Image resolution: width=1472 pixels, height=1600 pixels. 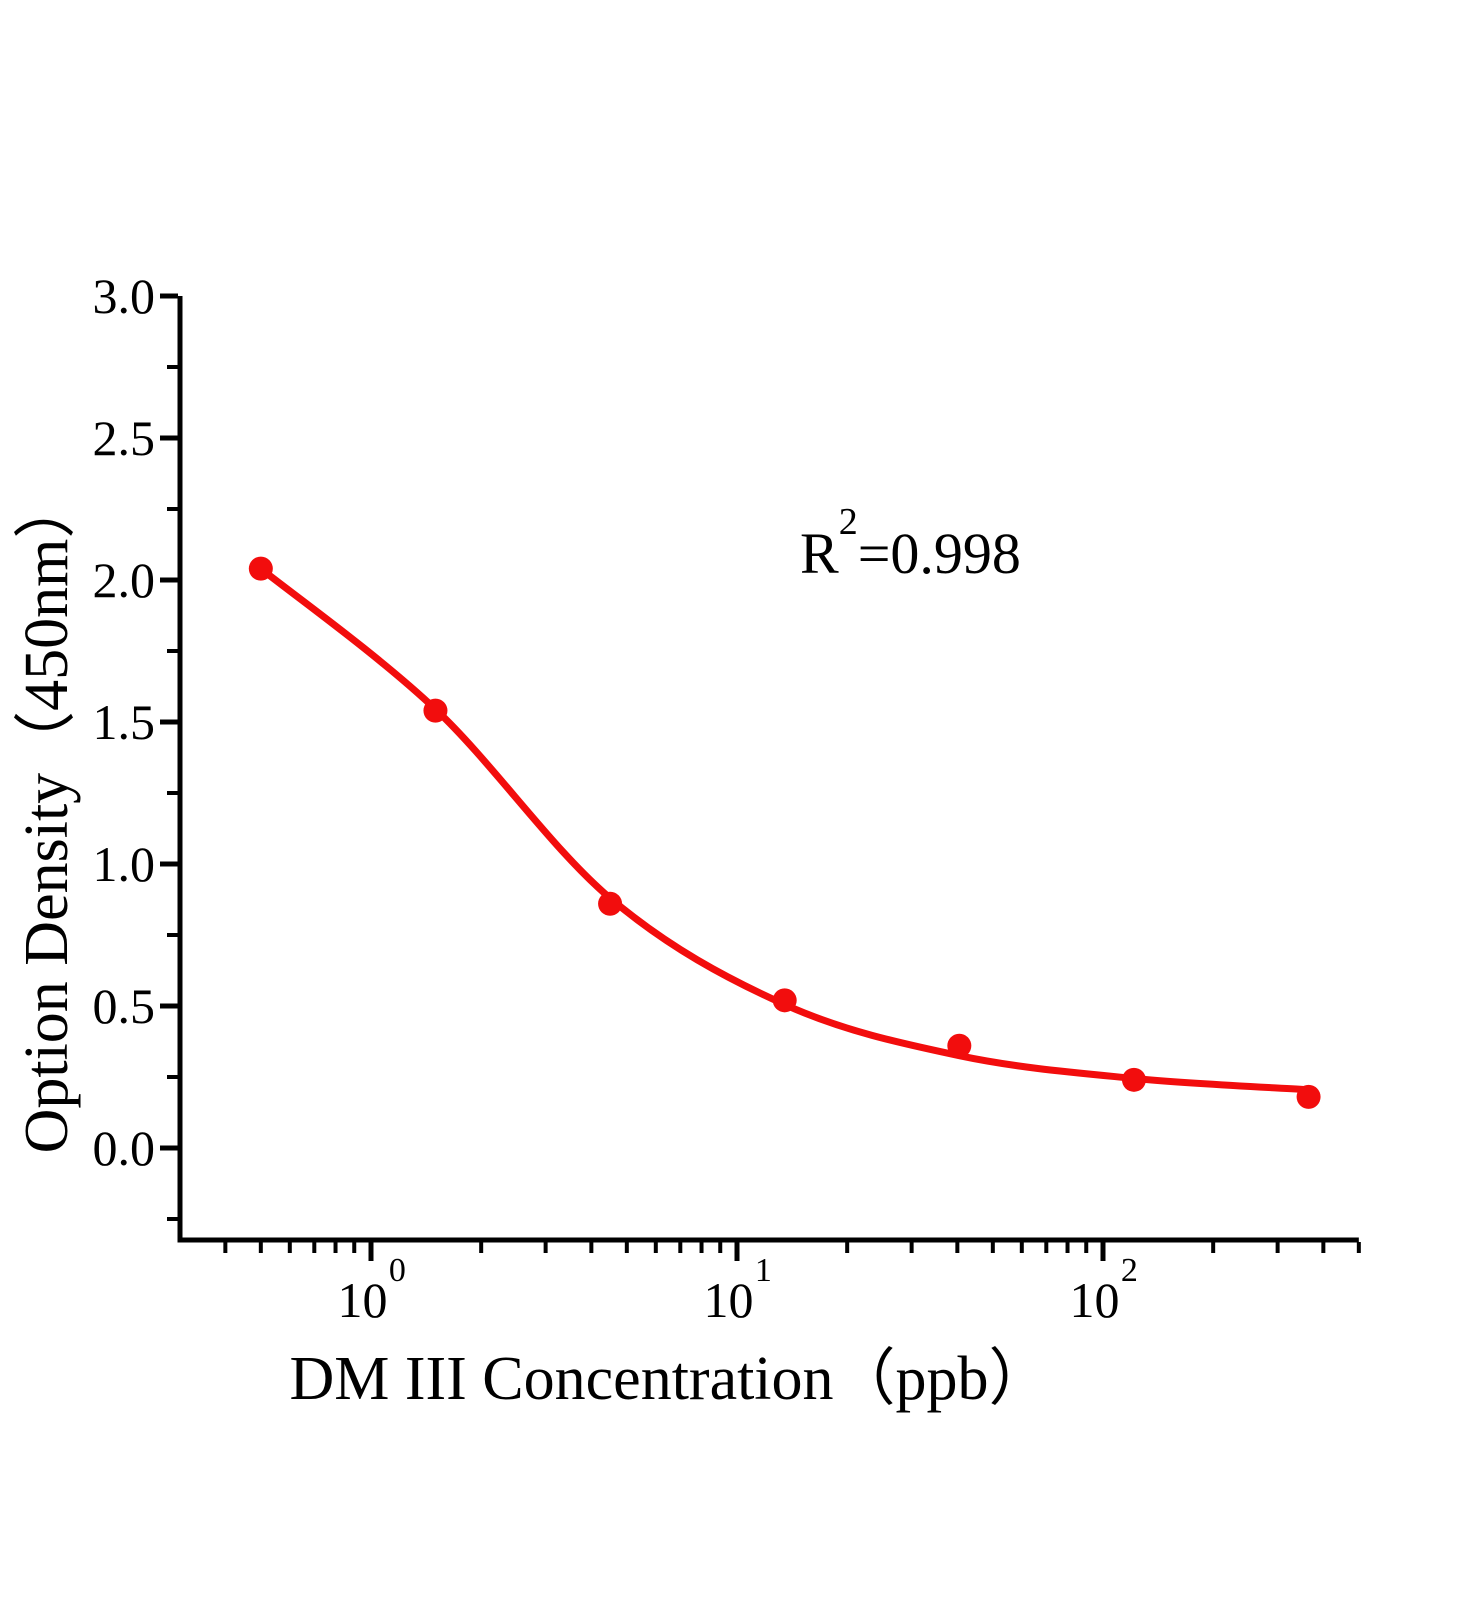 I want to click on y-tick-label: 2.0, so click(x=124, y=580).